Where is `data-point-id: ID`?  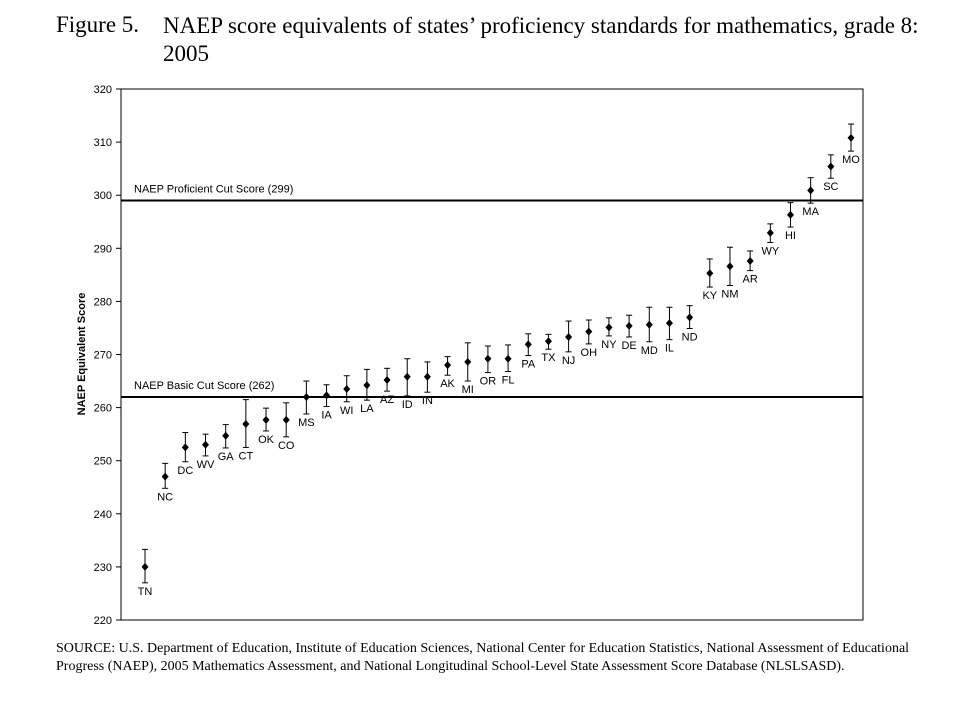
data-point-id: ID is located at coordinates (407, 384).